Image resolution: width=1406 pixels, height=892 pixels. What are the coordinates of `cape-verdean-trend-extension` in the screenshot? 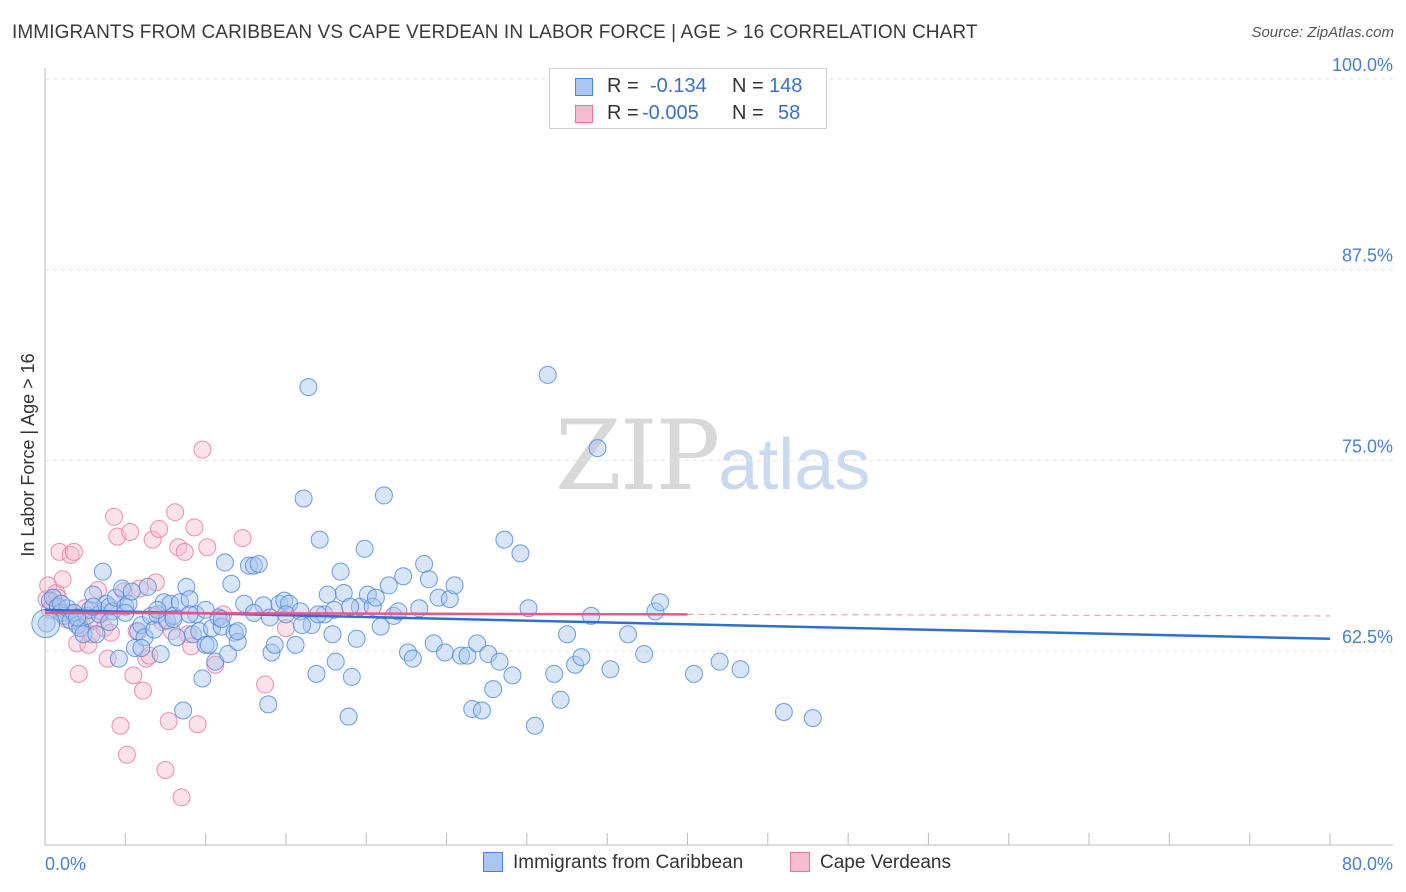 It's located at (1009, 615).